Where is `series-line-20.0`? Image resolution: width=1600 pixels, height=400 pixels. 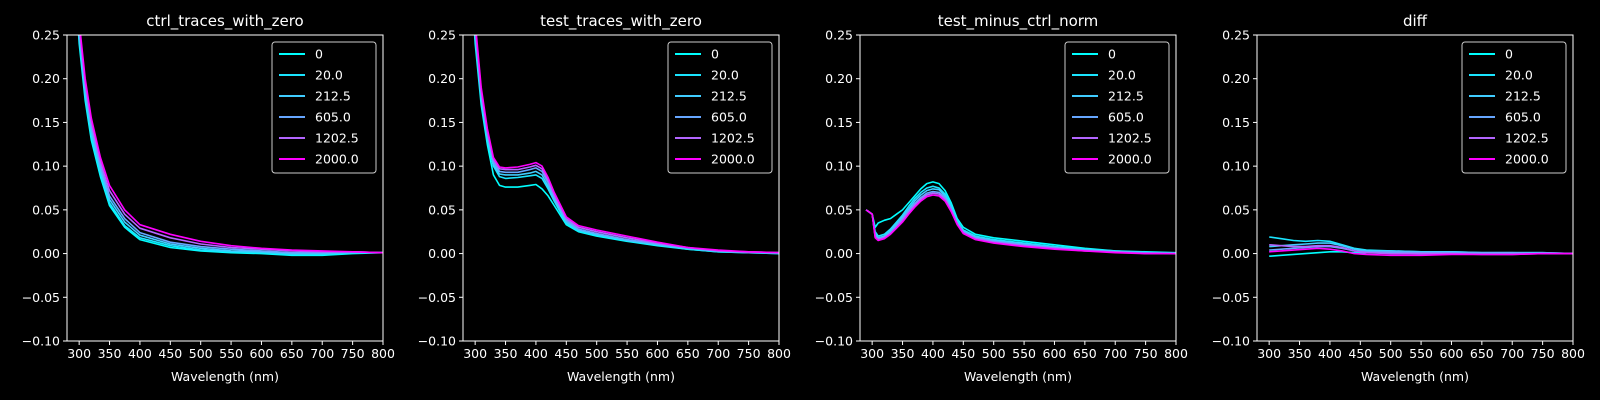
series-line-20.0 is located at coordinates (1020, 220).